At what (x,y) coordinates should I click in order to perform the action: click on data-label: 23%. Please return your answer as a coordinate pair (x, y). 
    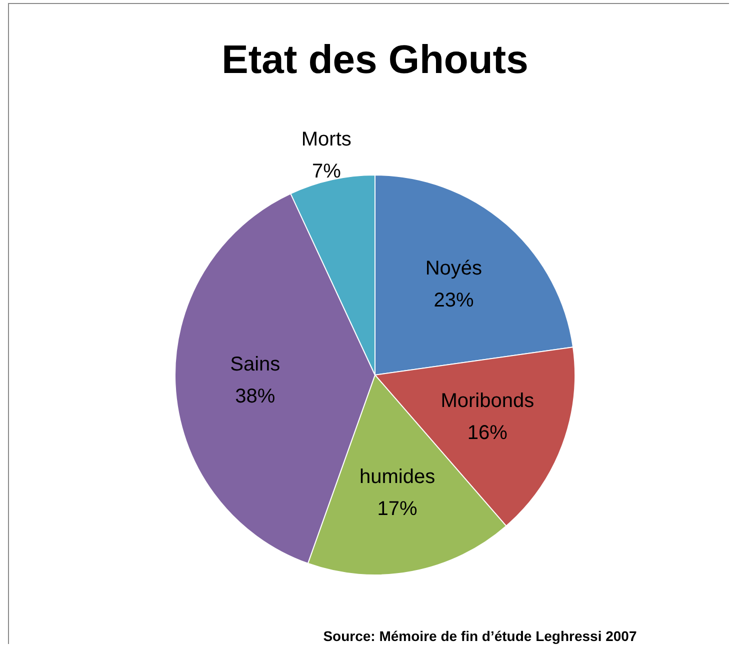
    Looking at the image, I should click on (454, 300).